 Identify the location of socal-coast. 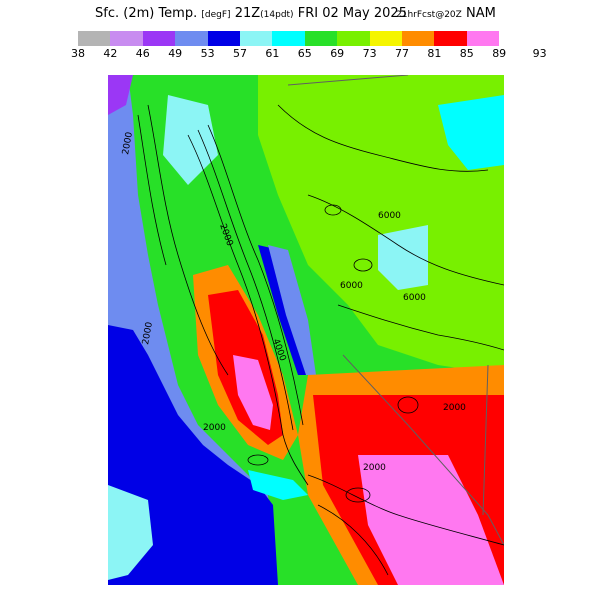
(278, 485).